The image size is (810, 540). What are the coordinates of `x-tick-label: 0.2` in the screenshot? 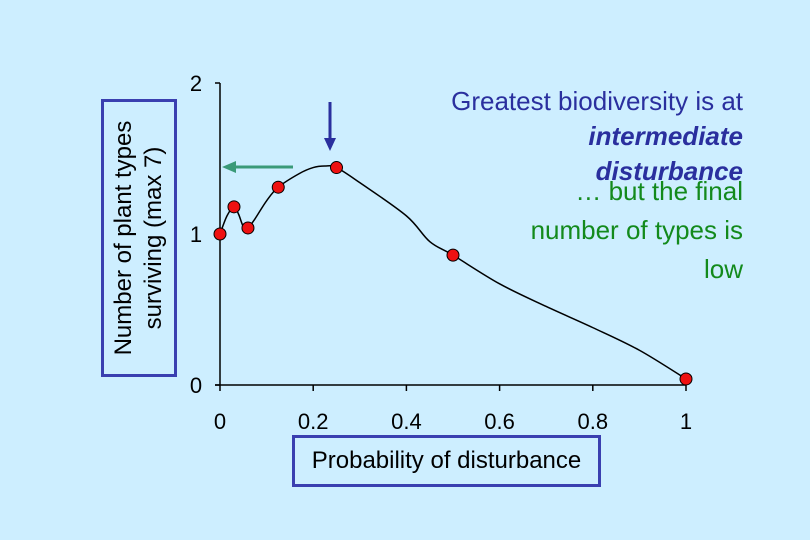 It's located at (313, 421).